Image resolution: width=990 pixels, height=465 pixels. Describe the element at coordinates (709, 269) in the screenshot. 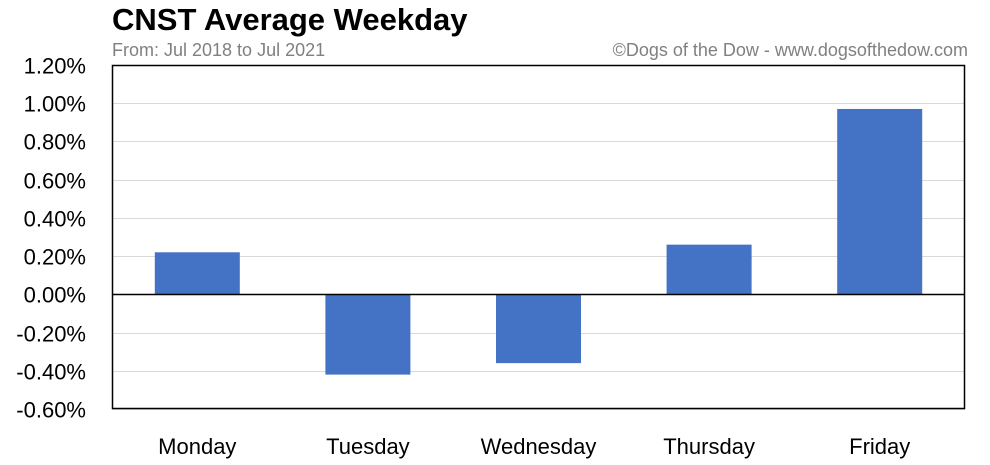

I see `bar-thursday` at that location.